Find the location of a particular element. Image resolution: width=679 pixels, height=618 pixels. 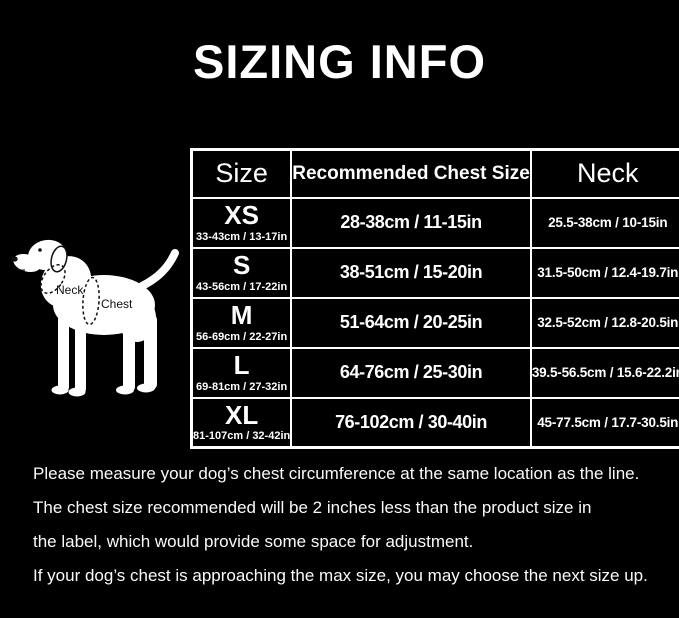

dog-tail is located at coordinates (158, 269).